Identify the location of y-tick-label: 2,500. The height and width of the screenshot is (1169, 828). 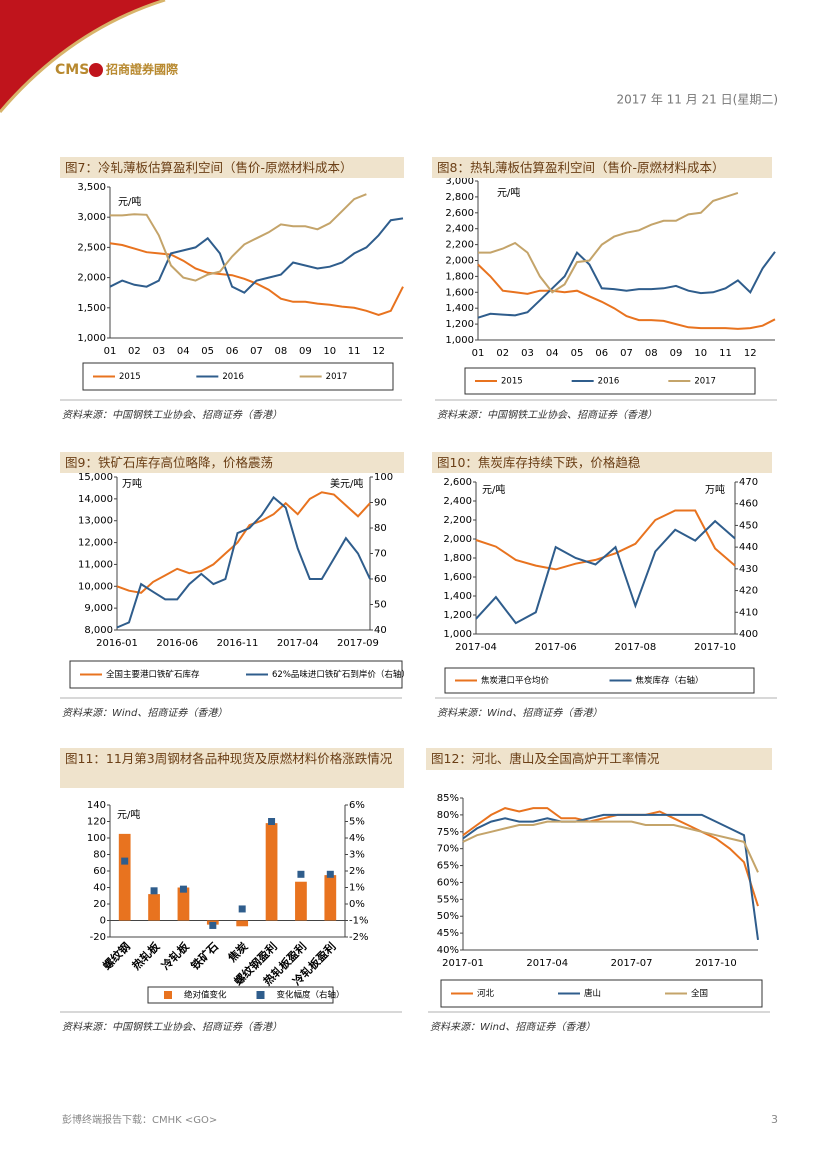
(91, 247).